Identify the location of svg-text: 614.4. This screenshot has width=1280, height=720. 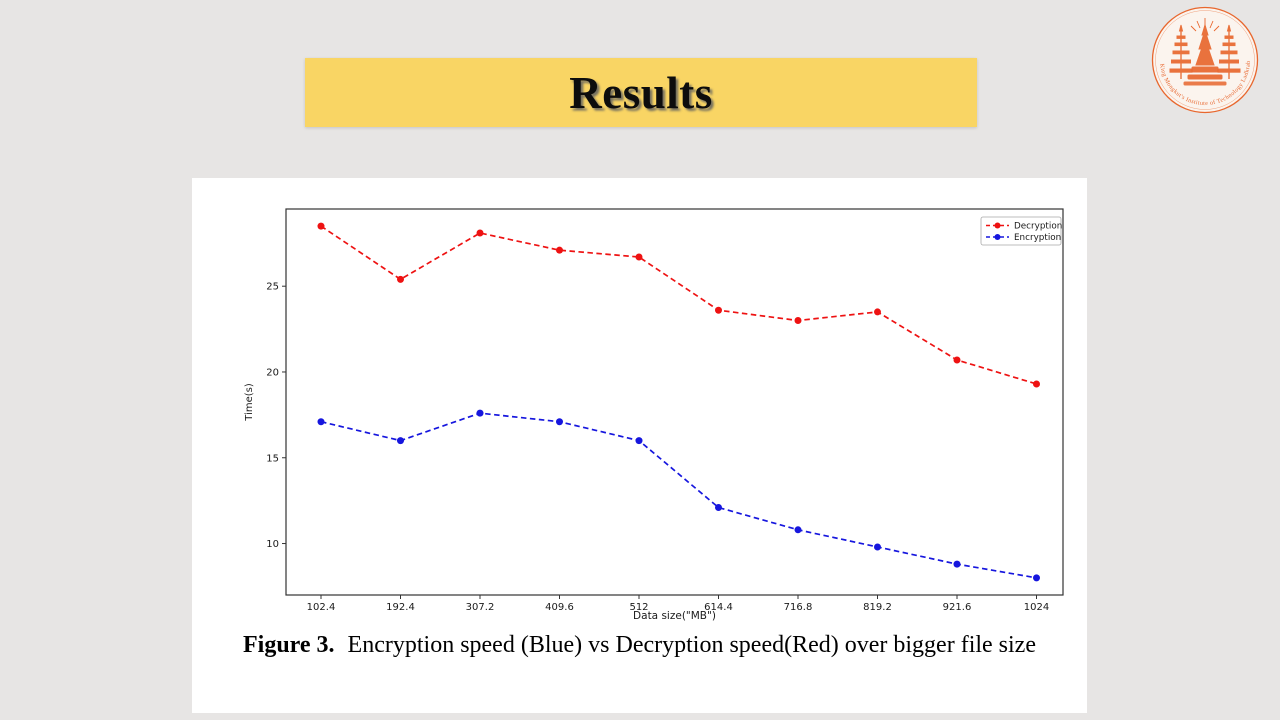
(718, 607).